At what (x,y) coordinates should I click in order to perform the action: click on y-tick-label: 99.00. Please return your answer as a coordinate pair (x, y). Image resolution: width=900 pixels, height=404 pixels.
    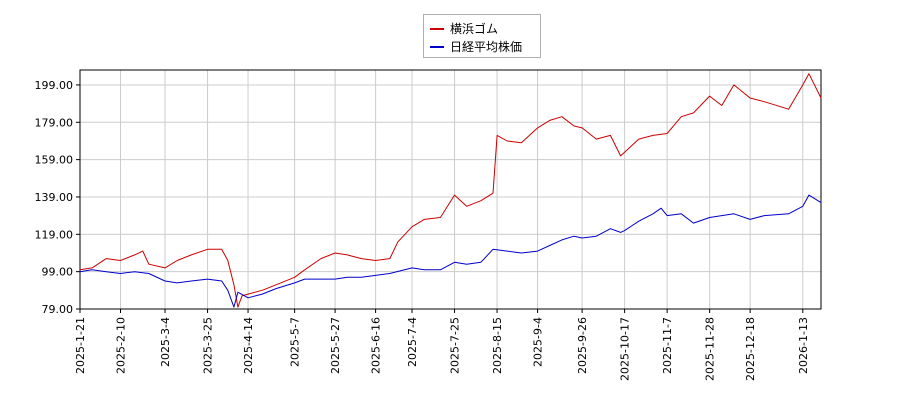
    Looking at the image, I should click on (58, 272).